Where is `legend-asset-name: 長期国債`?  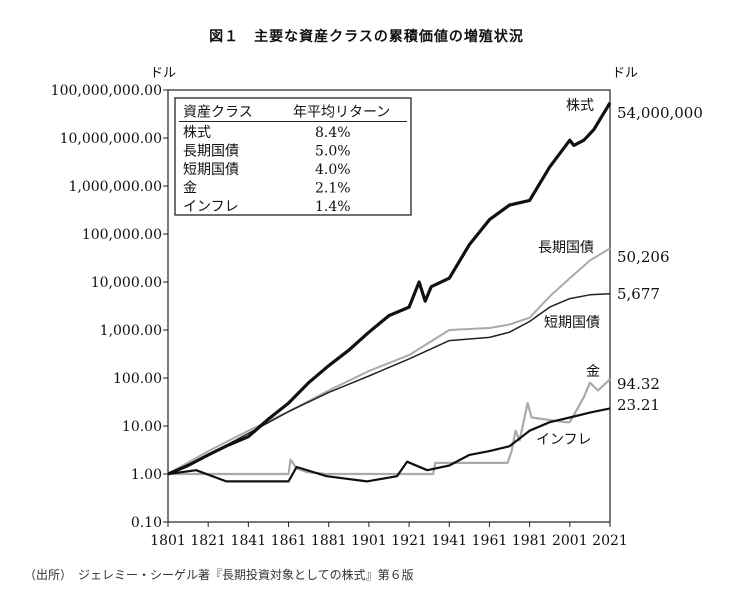
legend-asset-name: 長期国債 is located at coordinates (211, 152).